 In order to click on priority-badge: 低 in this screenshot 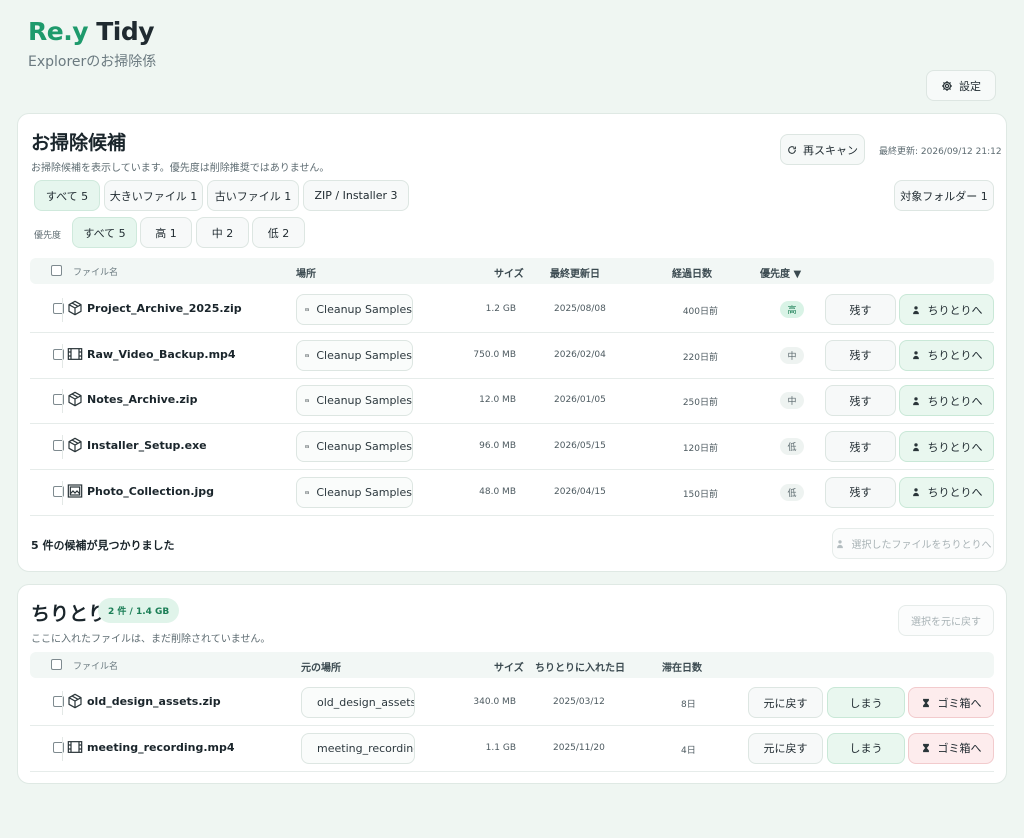, I will do `click(792, 492)`.